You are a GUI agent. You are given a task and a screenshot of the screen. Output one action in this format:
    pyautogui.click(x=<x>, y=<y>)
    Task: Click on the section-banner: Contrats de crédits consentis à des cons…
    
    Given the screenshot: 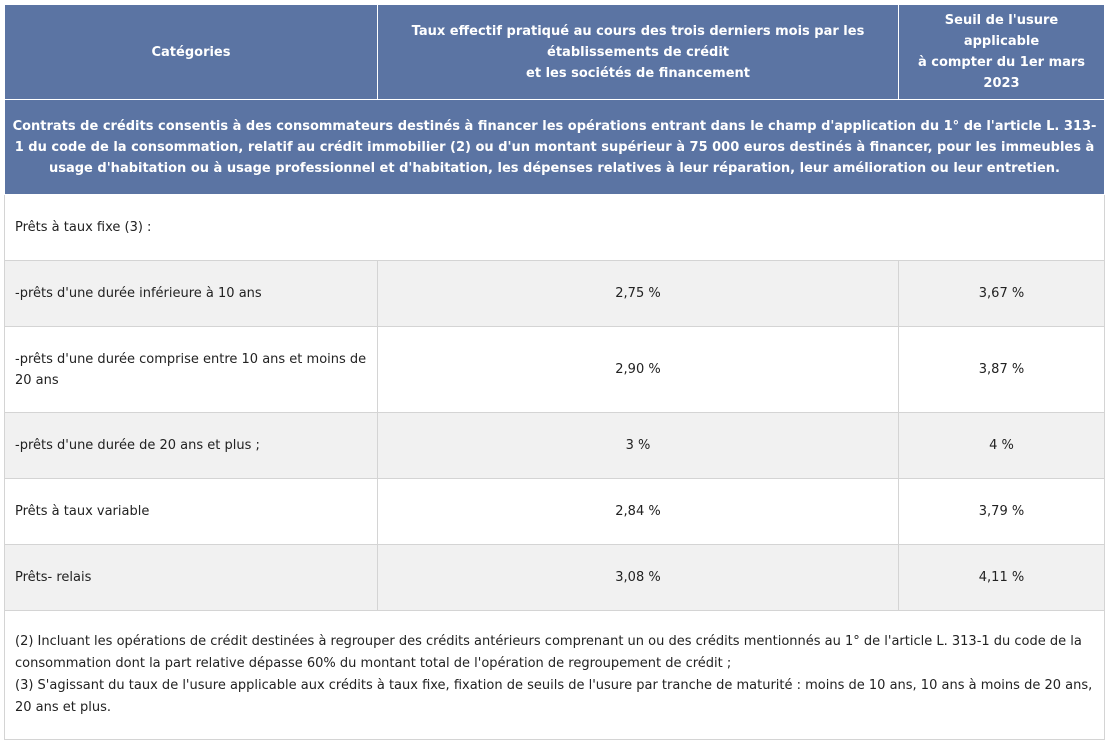 What is the action you would take?
    pyautogui.click(x=554, y=147)
    